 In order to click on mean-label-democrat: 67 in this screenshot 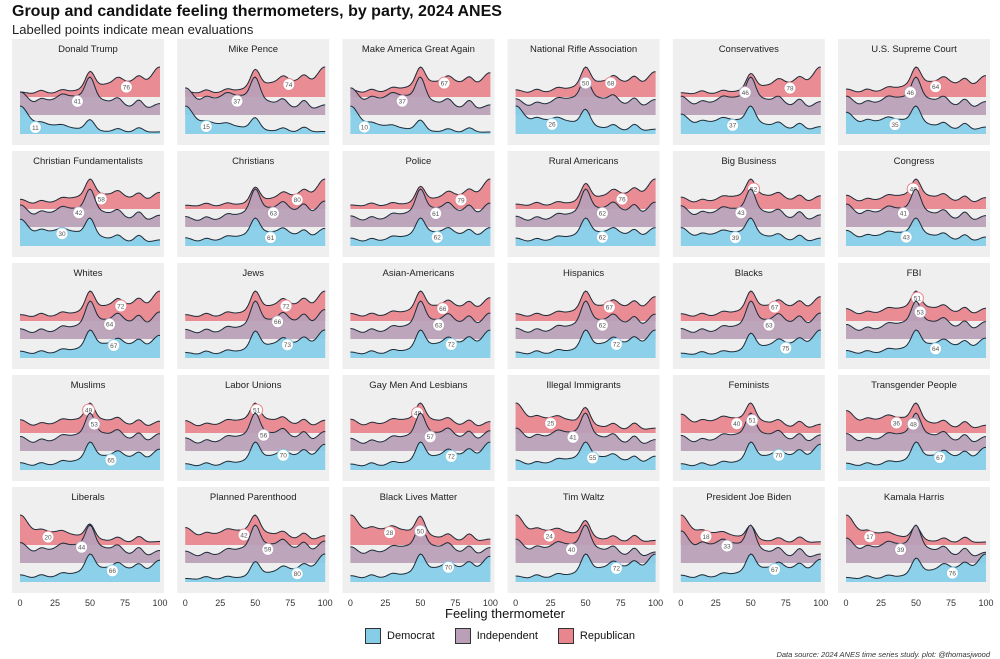, I will do `click(114, 346)`.